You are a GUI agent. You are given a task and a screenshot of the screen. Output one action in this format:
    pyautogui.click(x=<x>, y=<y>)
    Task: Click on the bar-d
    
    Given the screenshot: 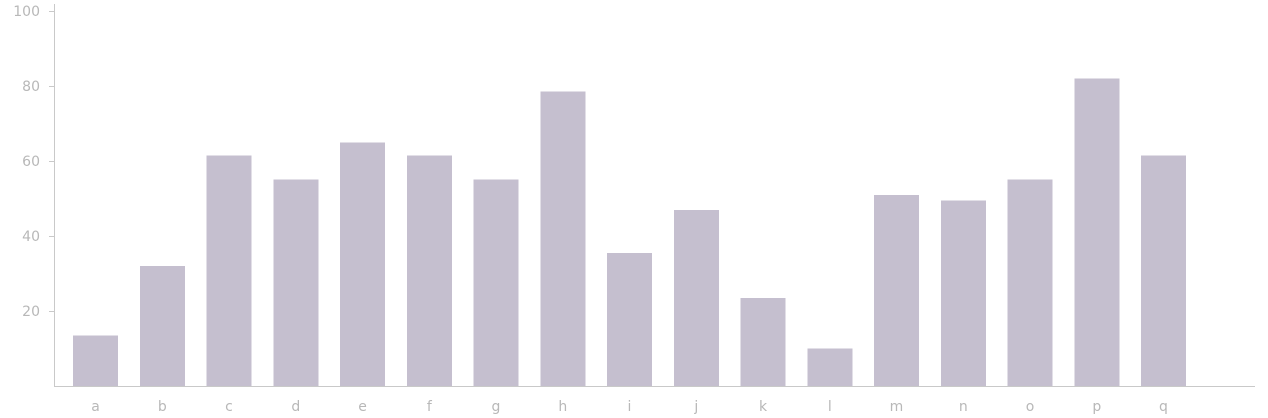 What is the action you would take?
    pyautogui.click(x=296, y=282)
    